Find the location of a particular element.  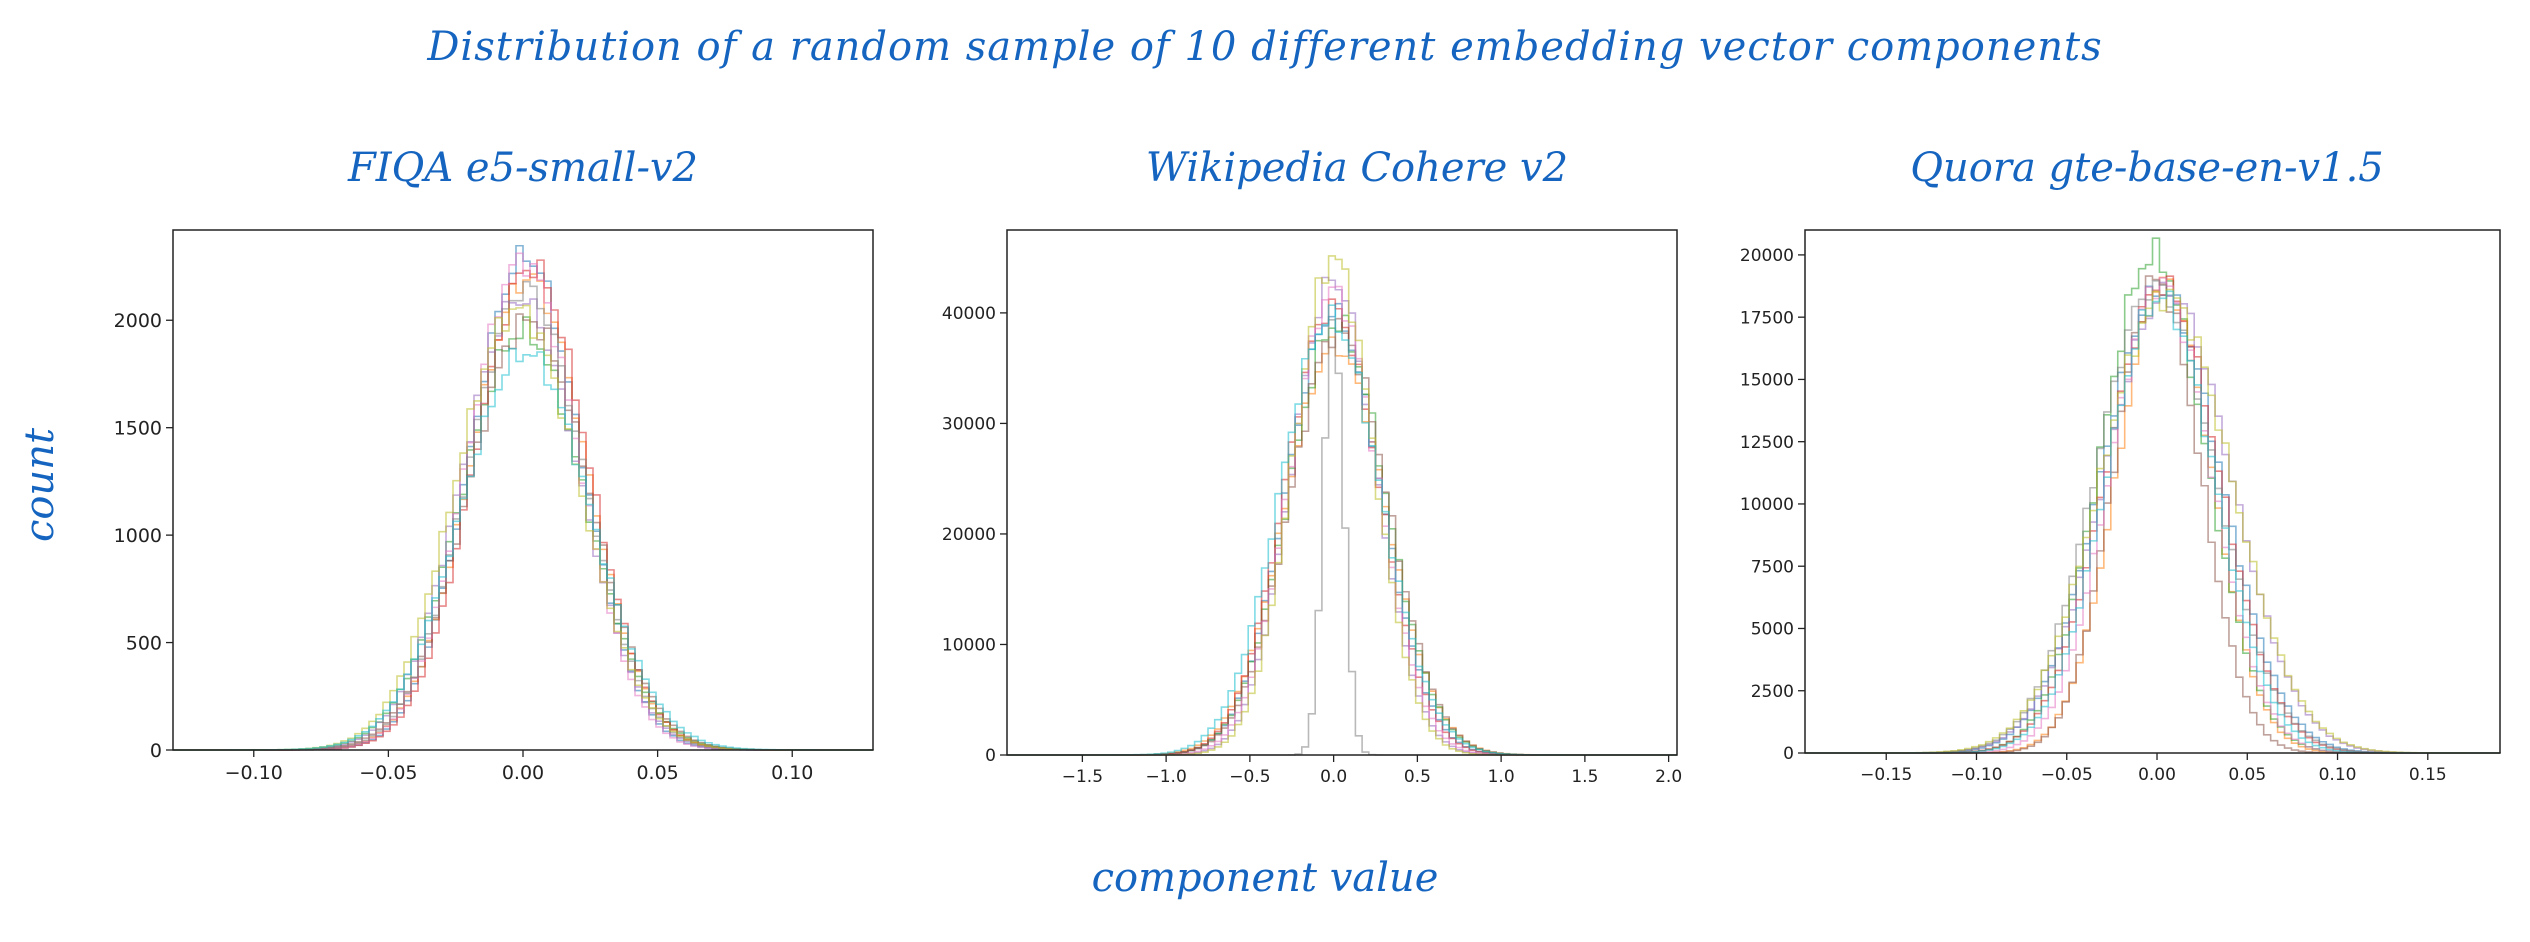

y-tick-label: 17500 is located at coordinates (1767, 318).